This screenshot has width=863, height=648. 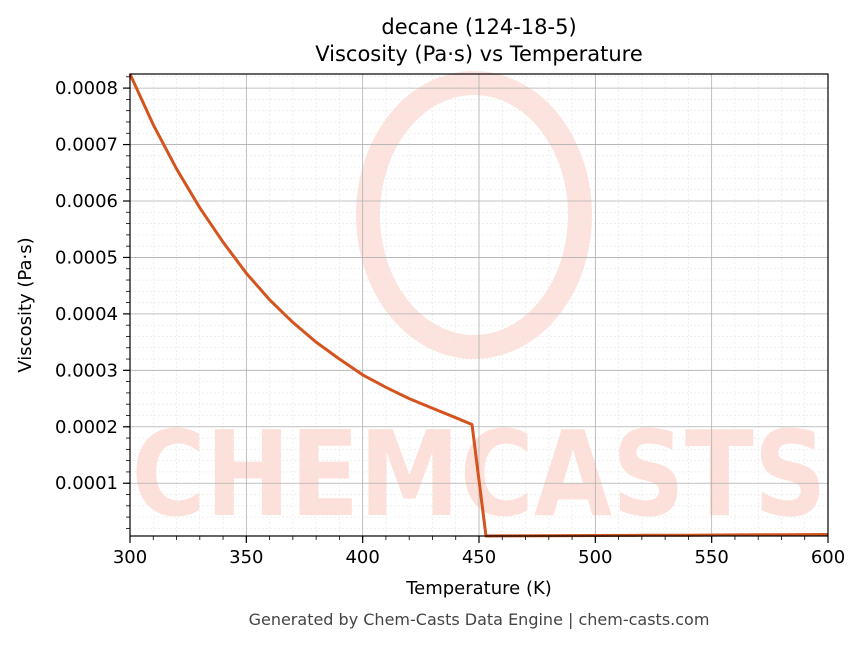 What do you see at coordinates (246, 557) in the screenshot?
I see `x-tick-label: 350` at bounding box center [246, 557].